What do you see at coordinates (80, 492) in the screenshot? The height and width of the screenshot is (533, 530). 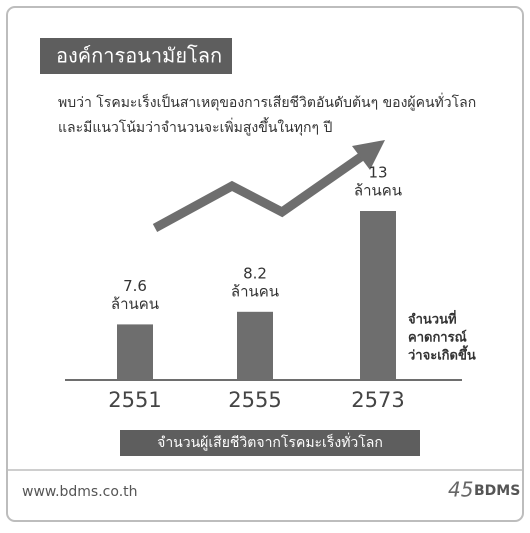 I see `footer-url: www.bdms.co.th` at bounding box center [80, 492].